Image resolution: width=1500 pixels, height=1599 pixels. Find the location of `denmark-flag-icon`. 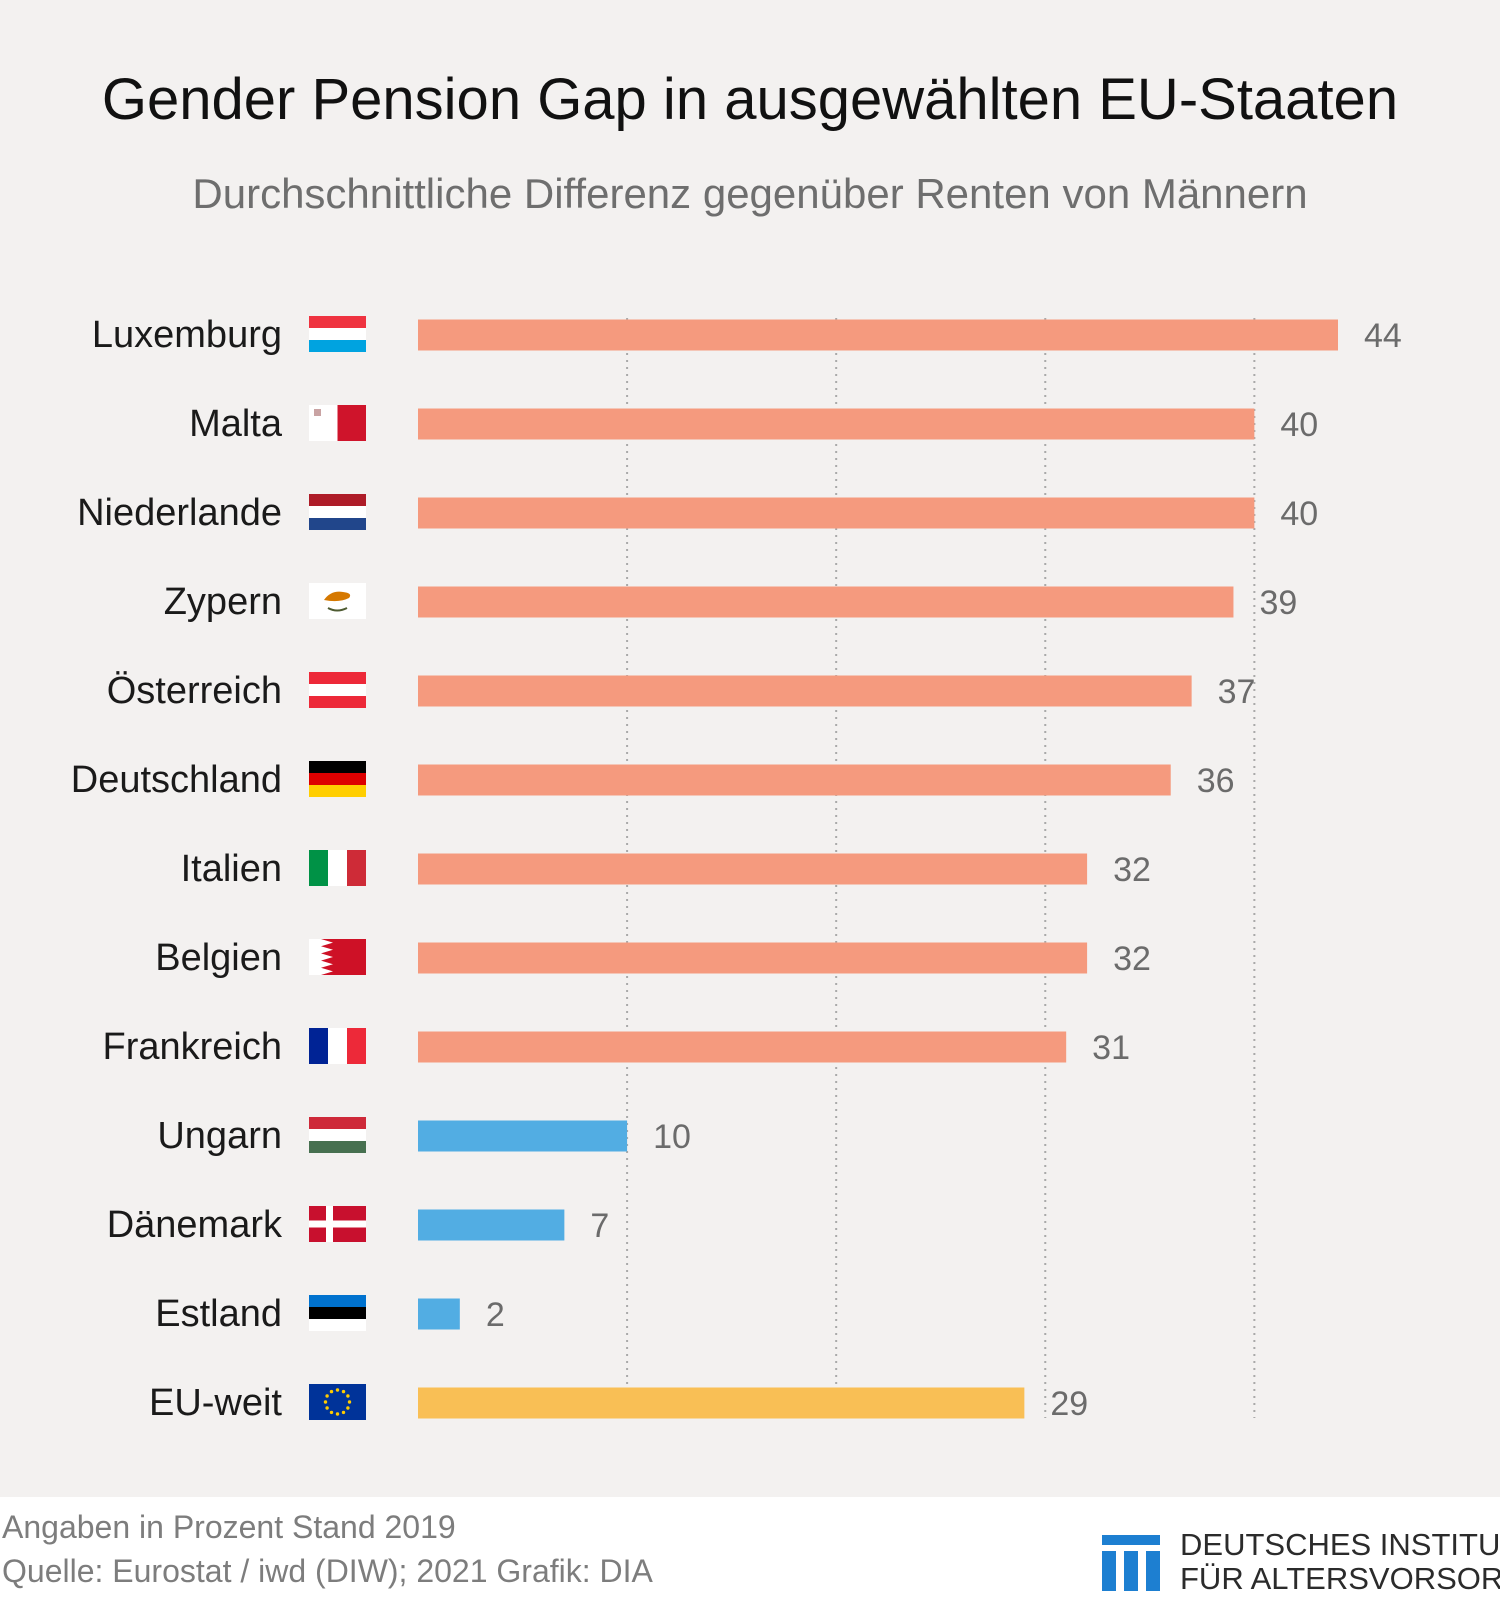

denmark-flag-icon is located at coordinates (337, 1224).